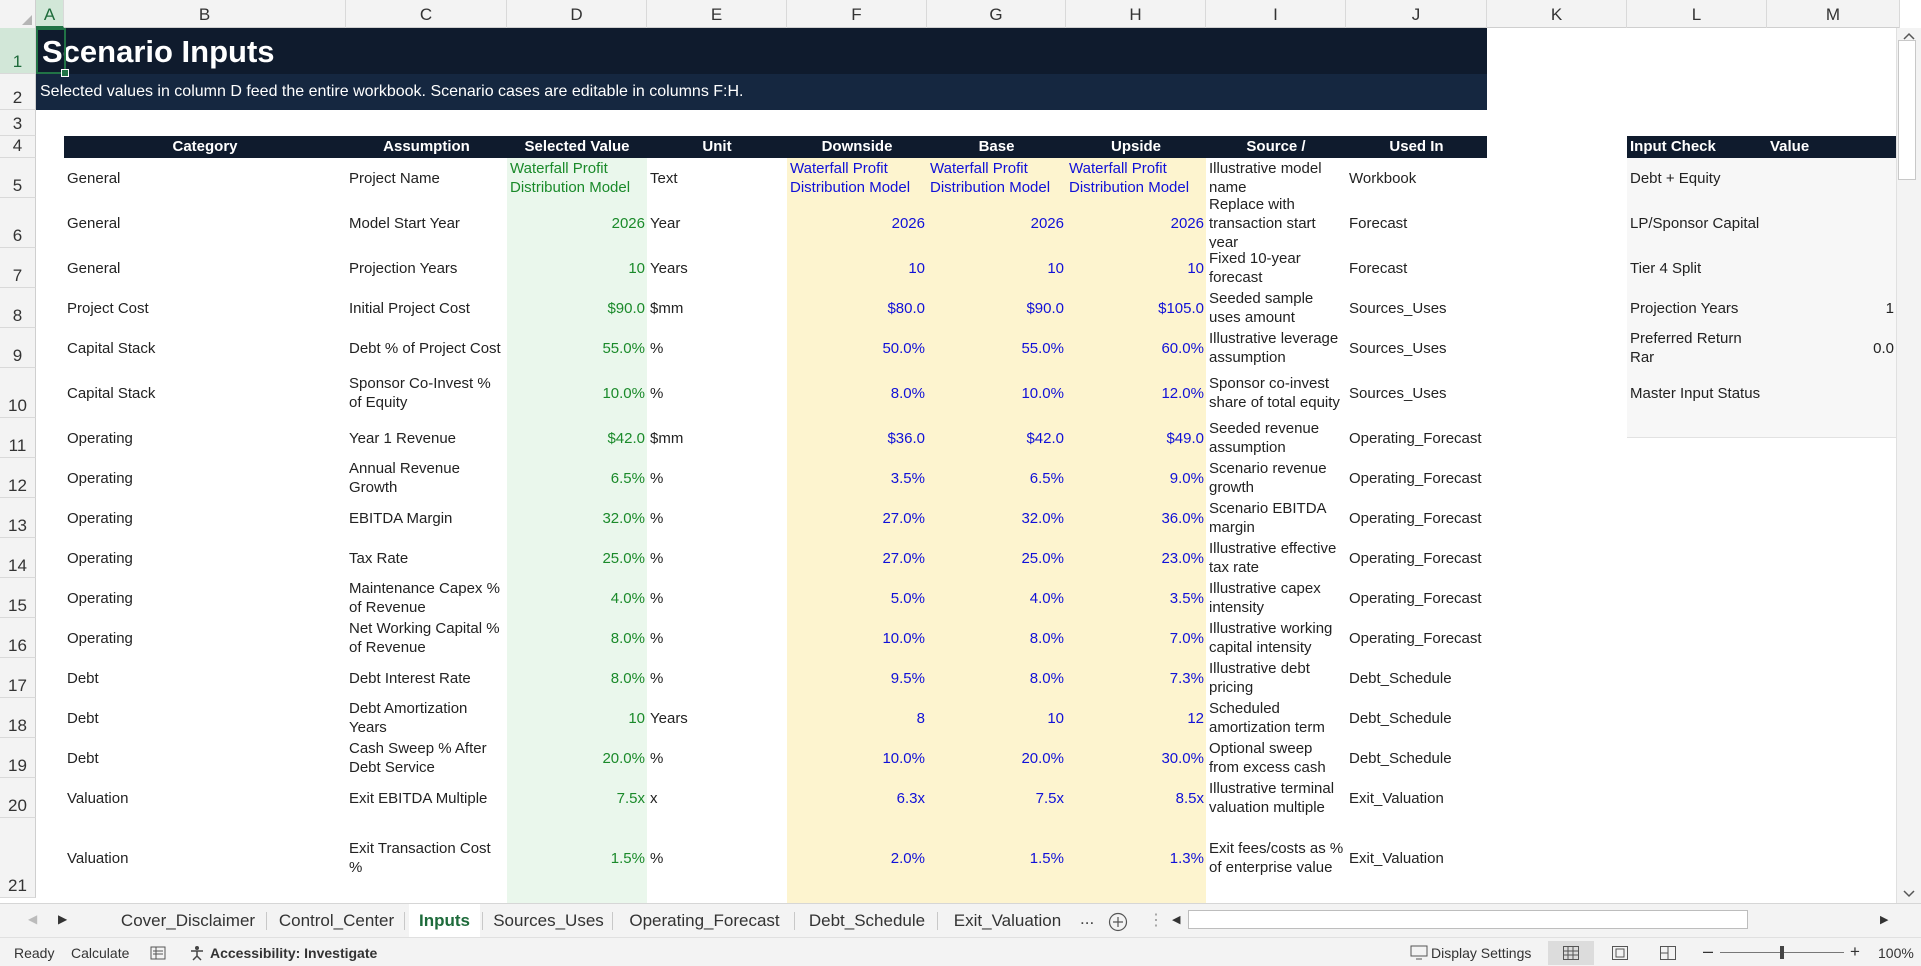 The height and width of the screenshot is (966, 1921). I want to click on cell-unit: Years, so click(669, 268).